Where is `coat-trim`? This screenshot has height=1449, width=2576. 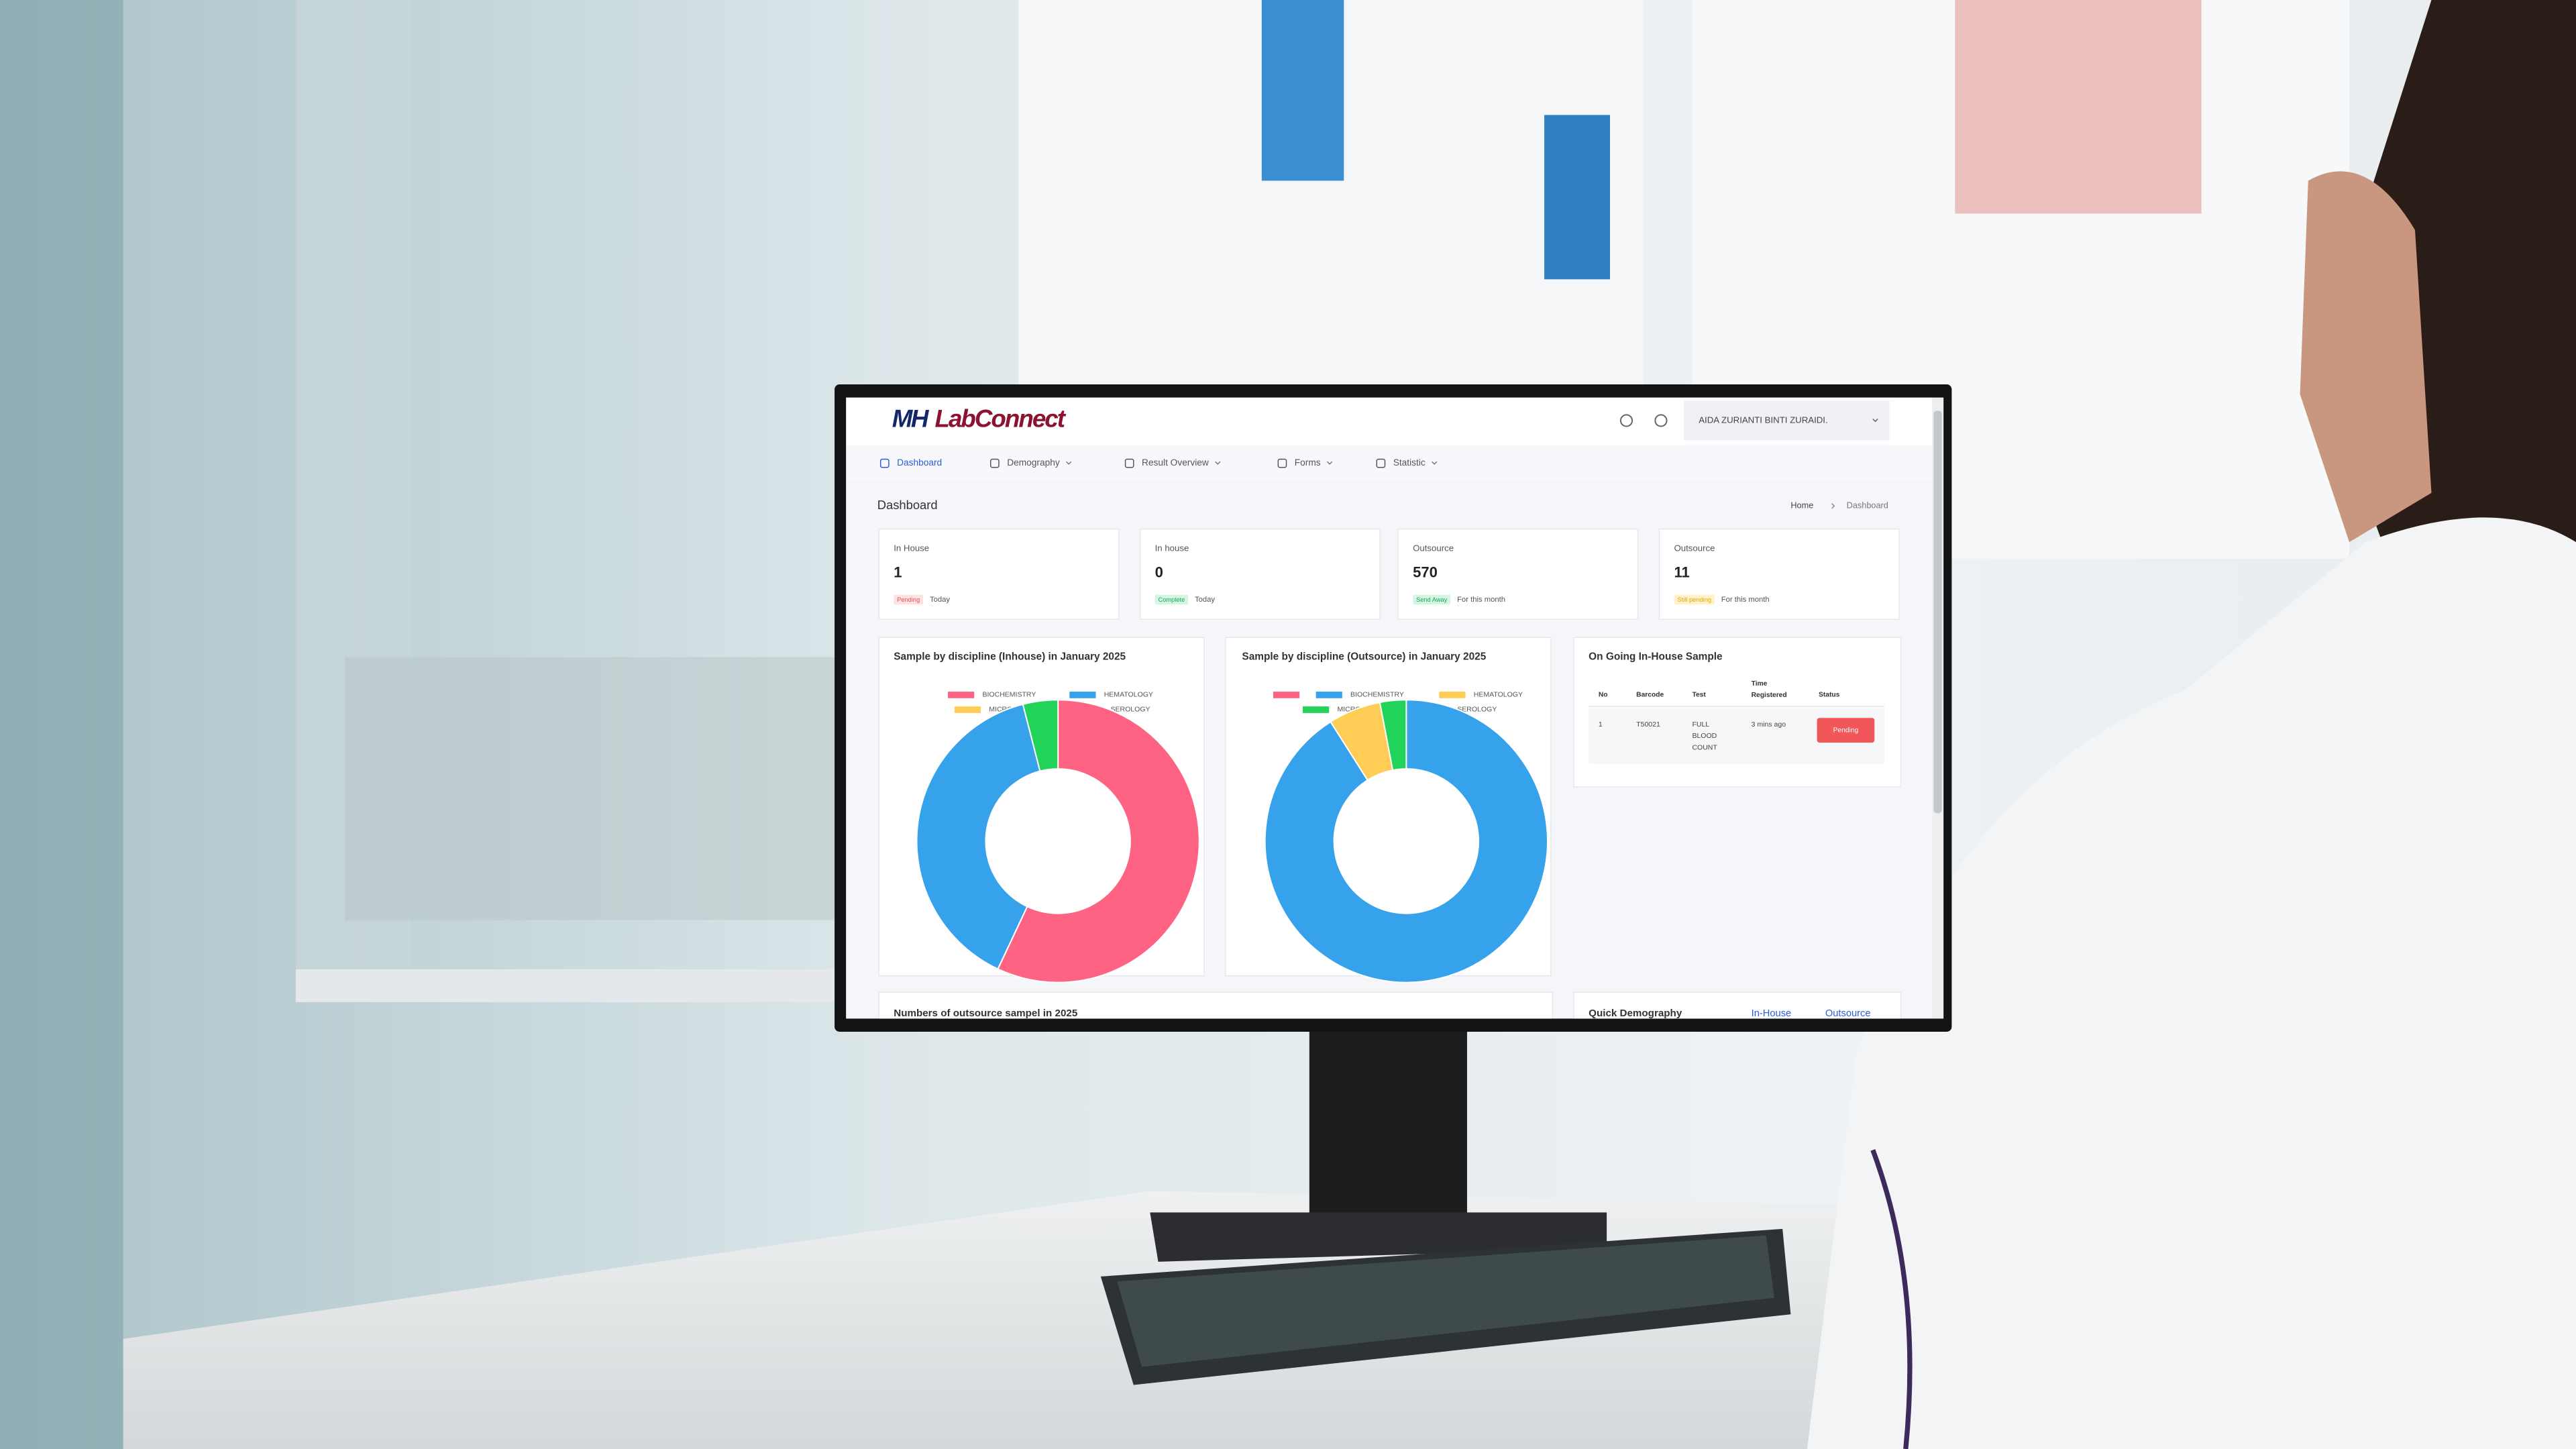 coat-trim is located at coordinates (1891, 1298).